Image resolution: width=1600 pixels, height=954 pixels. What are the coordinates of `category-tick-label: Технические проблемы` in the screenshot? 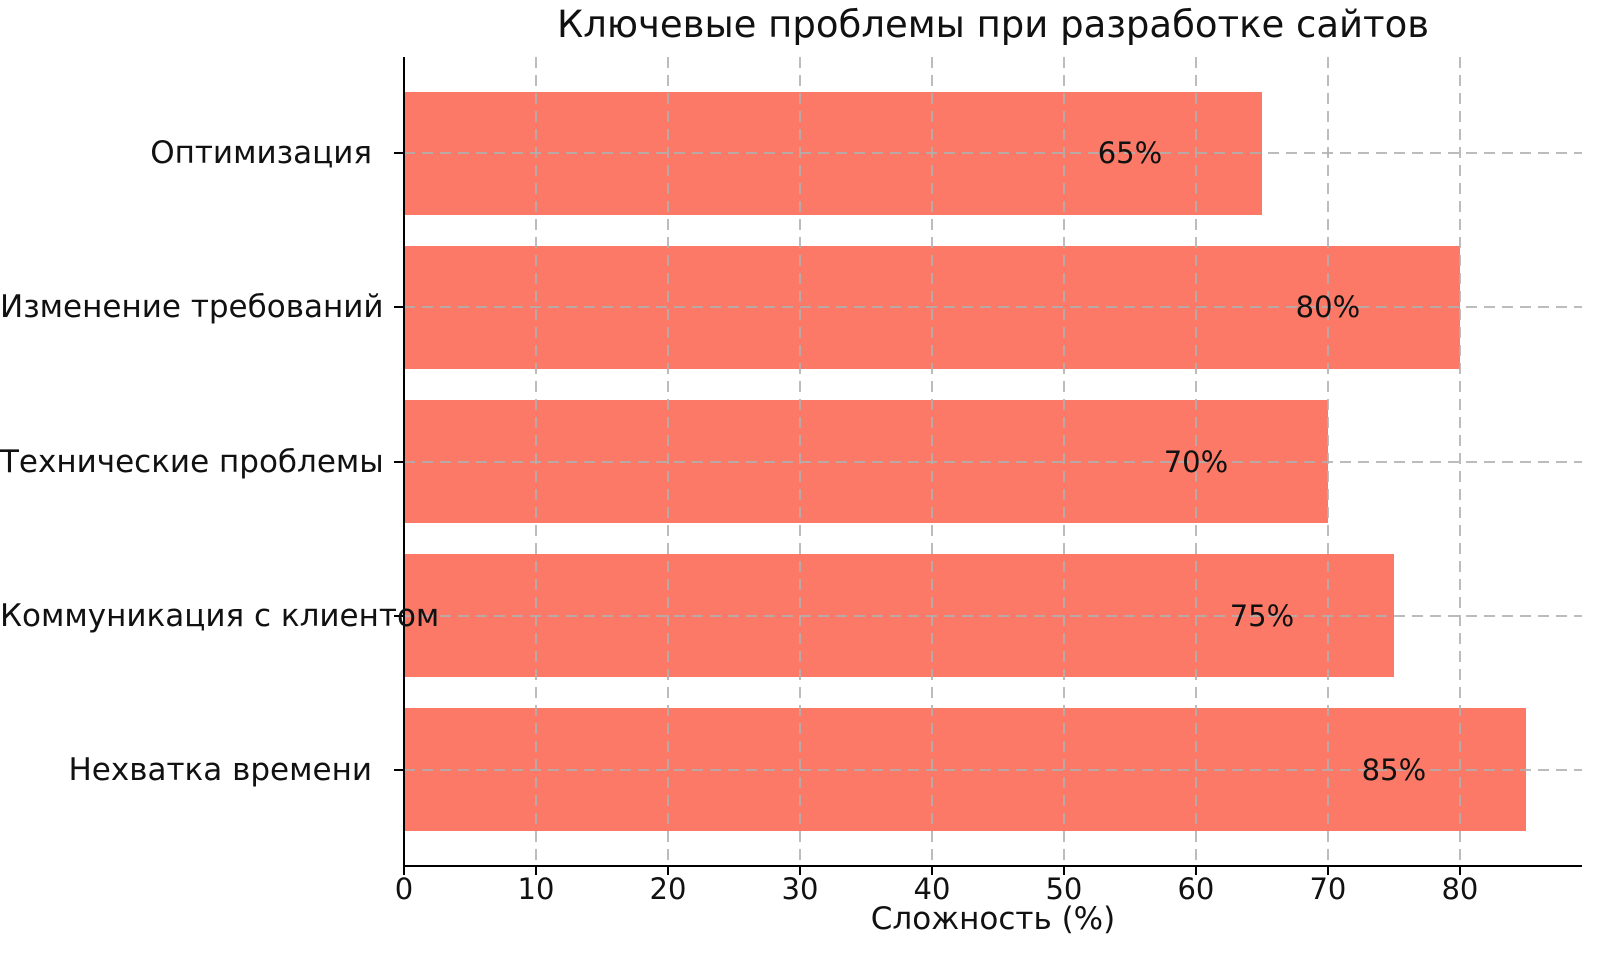 It's located at (192, 461).